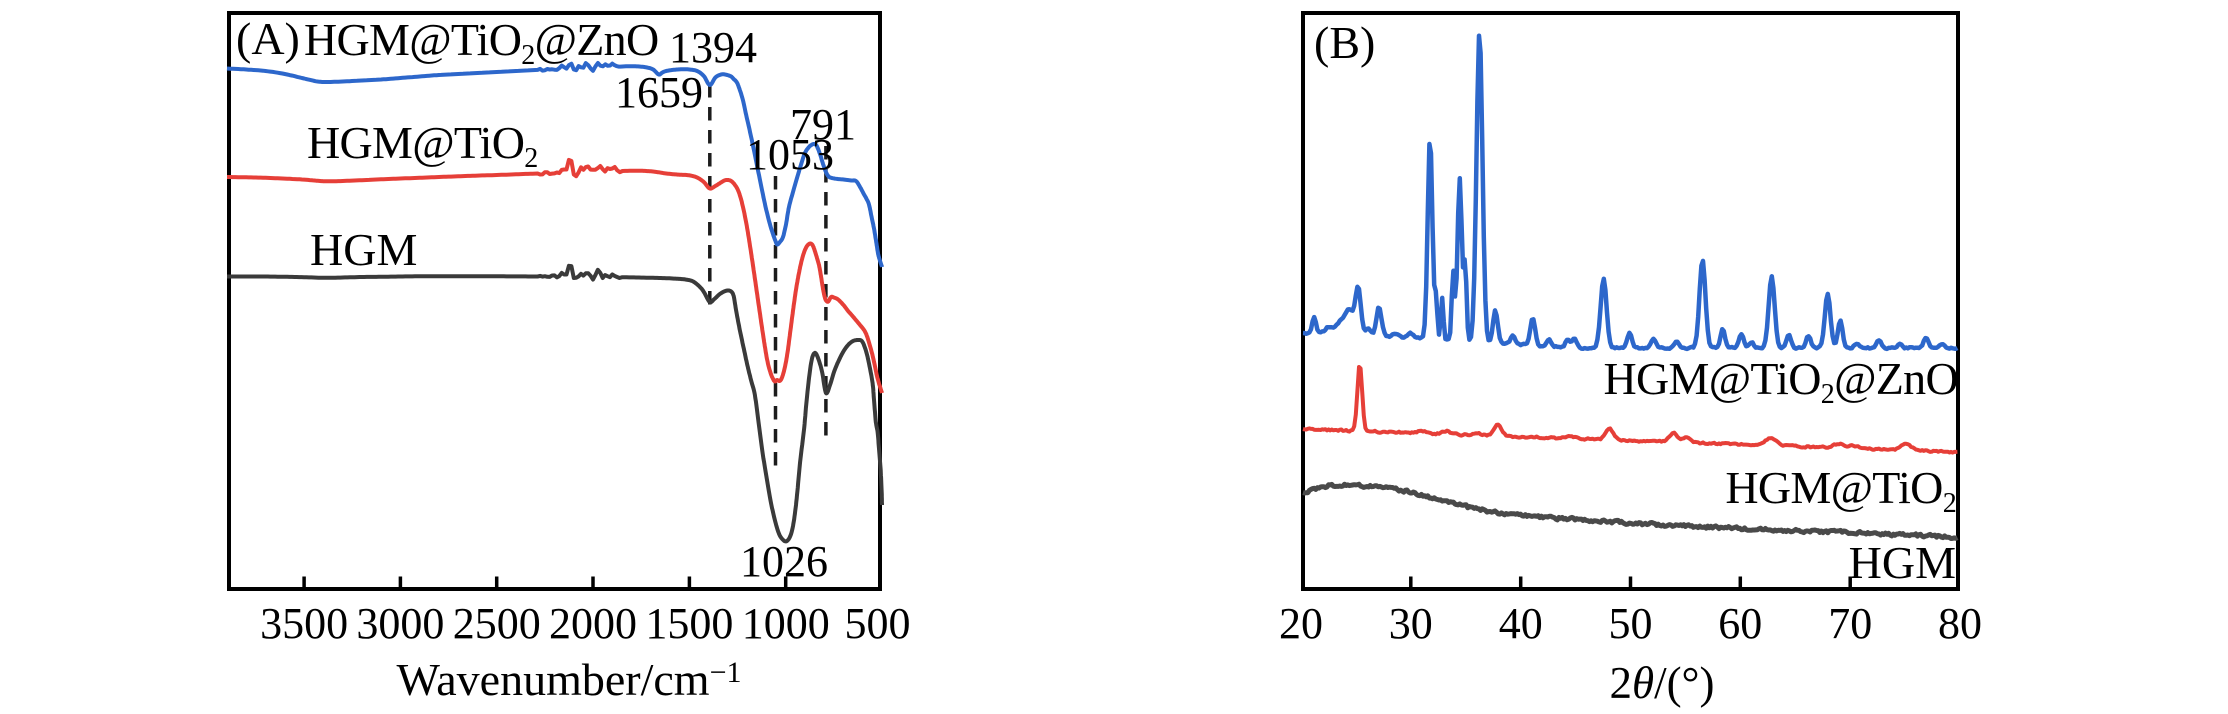  Describe the element at coordinates (1521, 623) in the screenshot. I see `svg-text: 40` at that location.